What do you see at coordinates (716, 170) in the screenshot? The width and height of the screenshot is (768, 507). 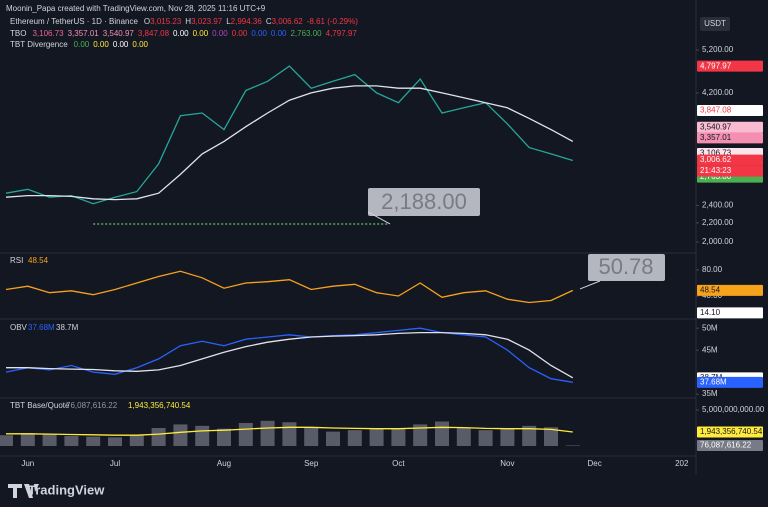 I see `countdown: 21:43:23` at bounding box center [716, 170].